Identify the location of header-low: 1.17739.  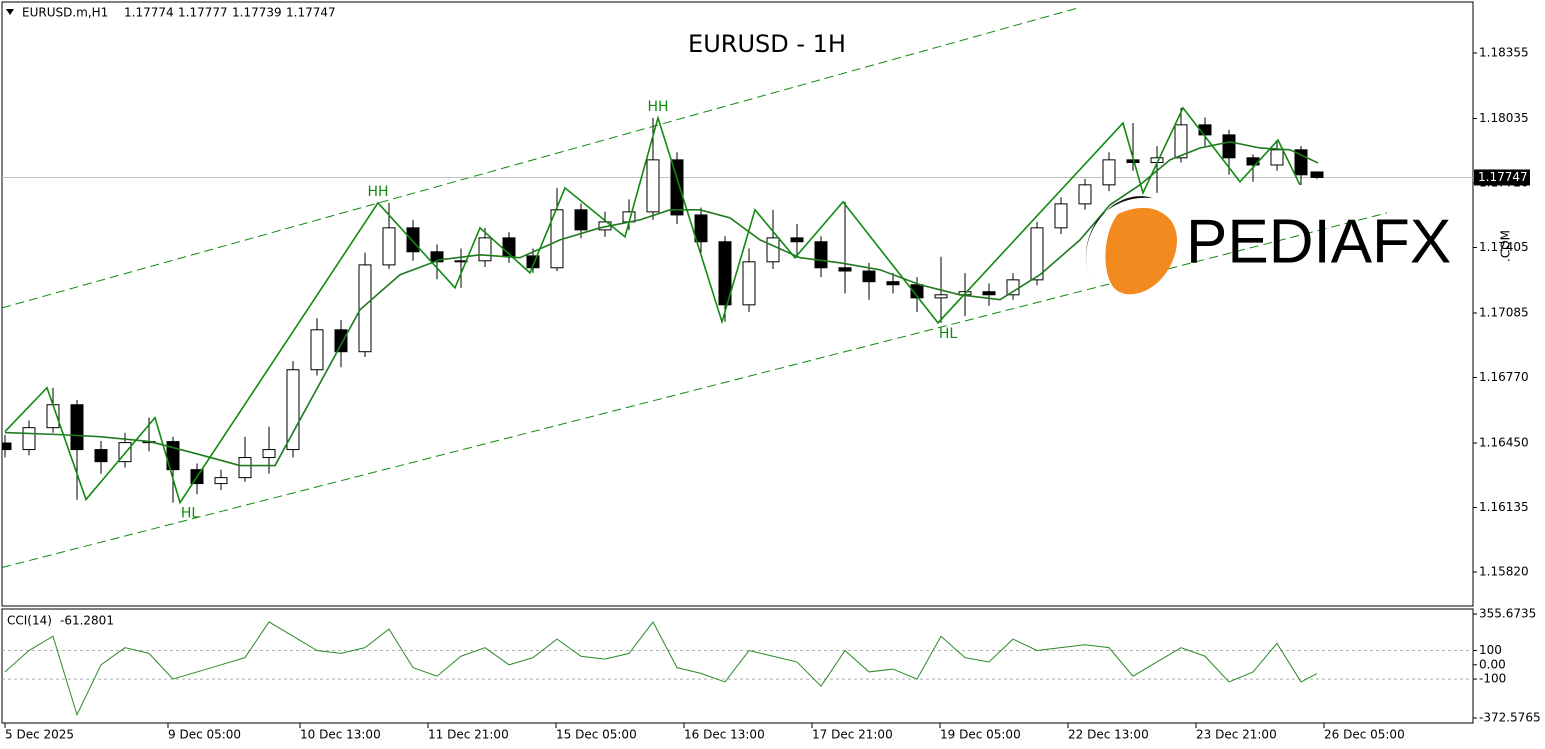
(257, 13).